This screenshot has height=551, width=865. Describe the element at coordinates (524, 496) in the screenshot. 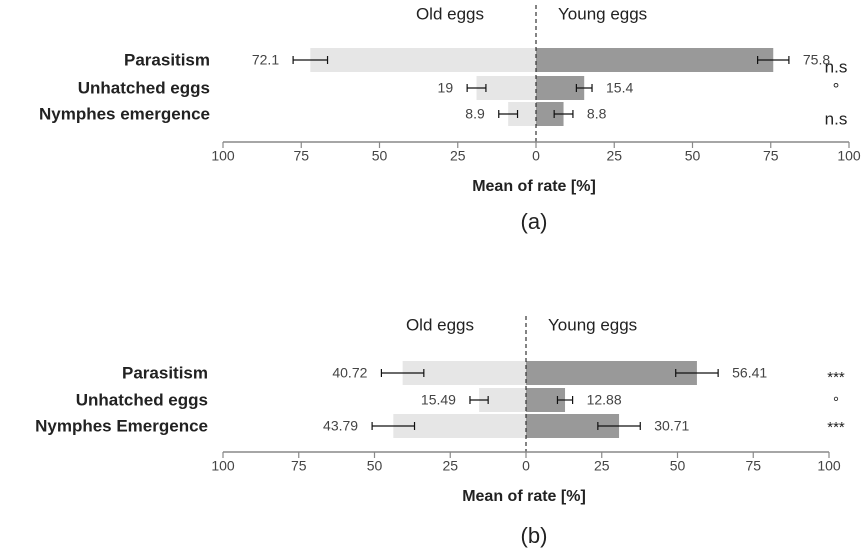

I see `panel-b-x-axis-title: Mean of rate [%]` at that location.